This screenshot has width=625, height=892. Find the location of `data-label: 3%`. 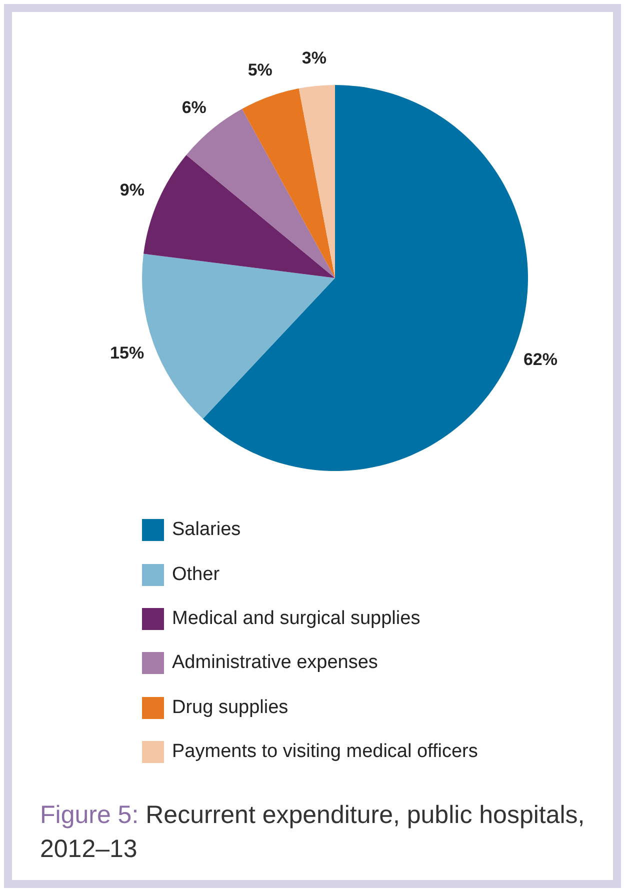

data-label: 3% is located at coordinates (314, 58).